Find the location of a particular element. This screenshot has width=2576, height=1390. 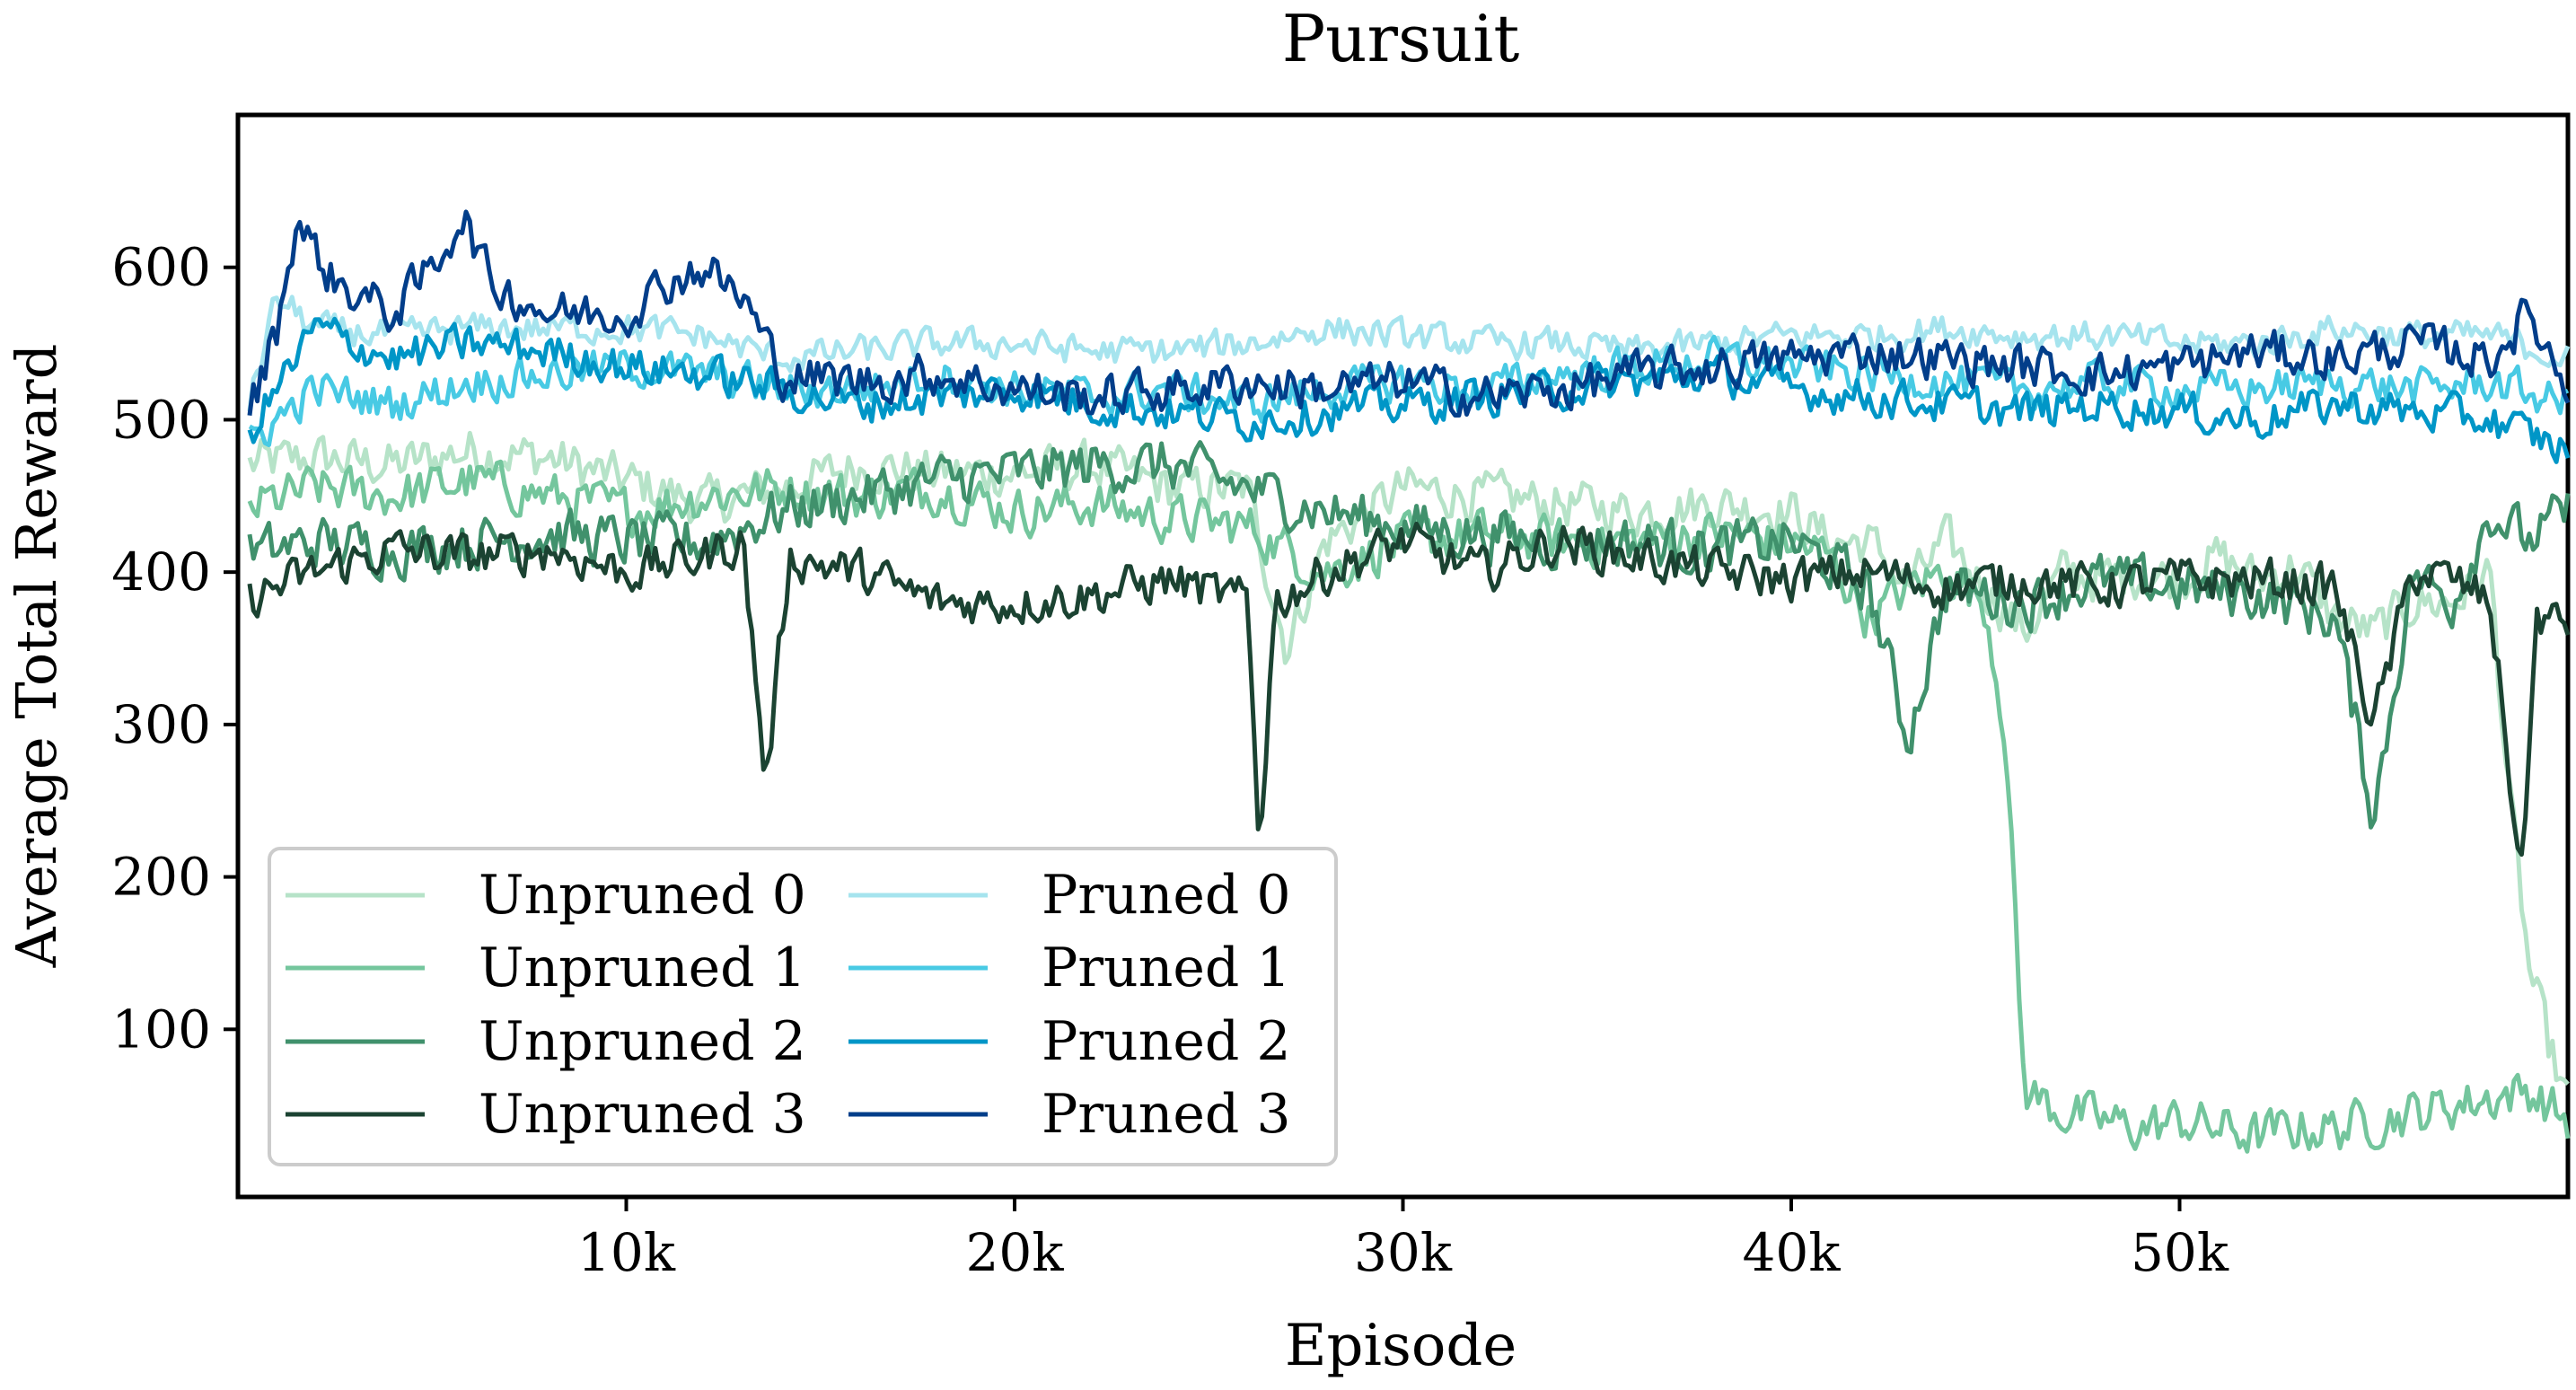

y-axis-label: Average Total Reward is located at coordinates (36, 657).